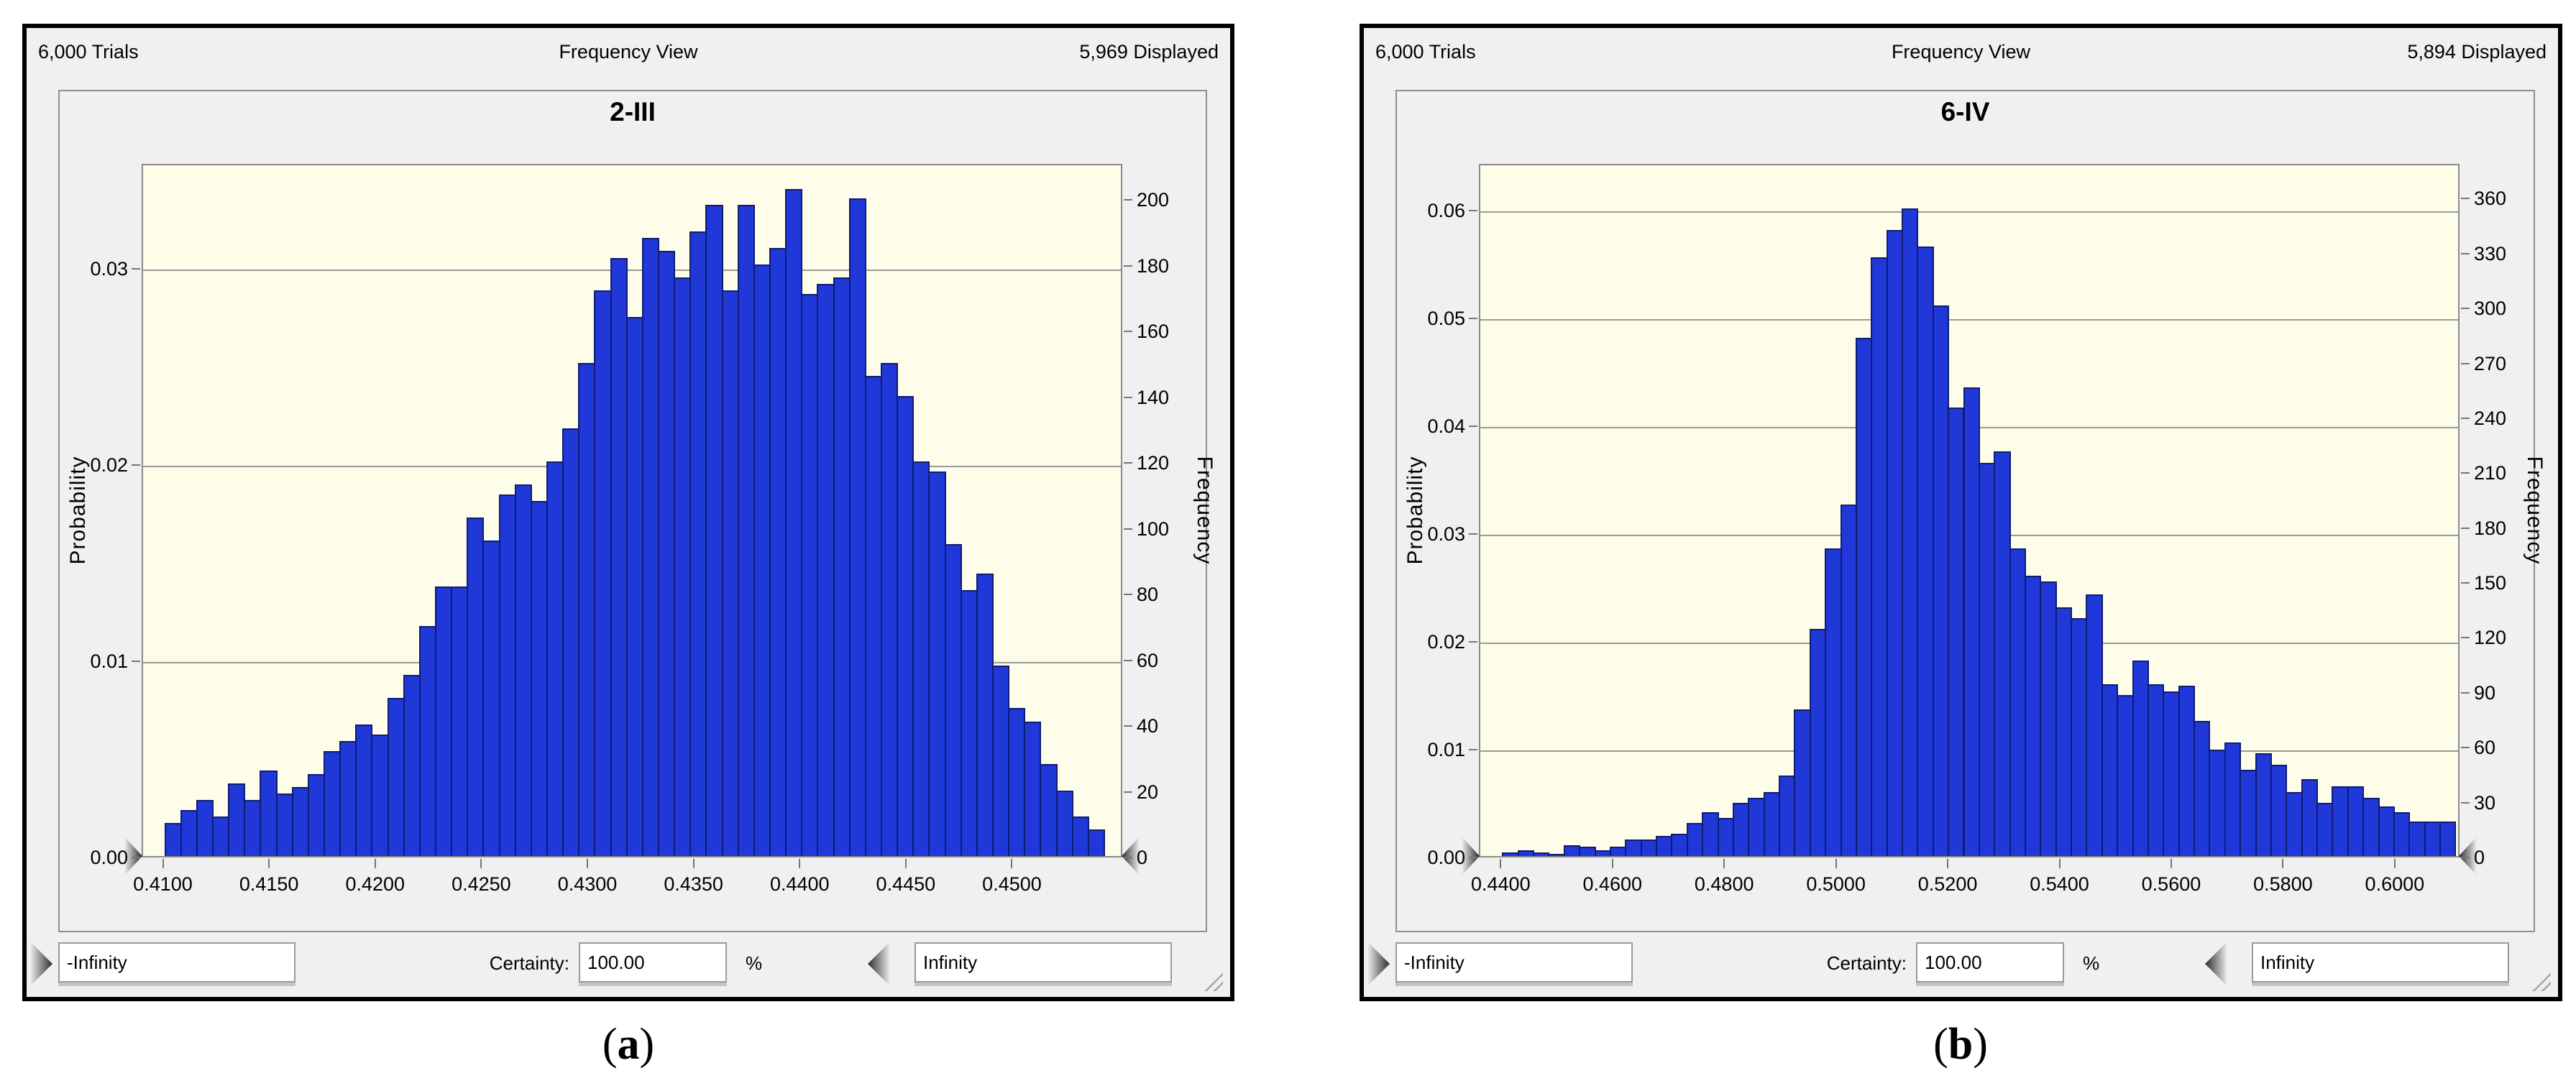 This screenshot has width=2576, height=1081. What do you see at coordinates (1960, 1044) in the screenshot?
I see `caption-b: (b)` at bounding box center [1960, 1044].